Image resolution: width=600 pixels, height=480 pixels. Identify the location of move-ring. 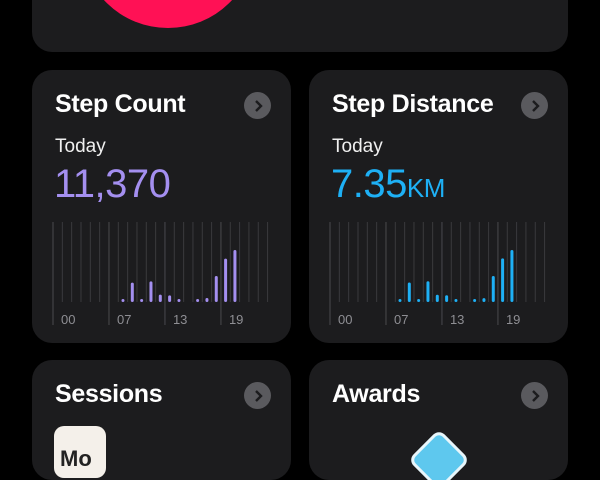
(168, 14).